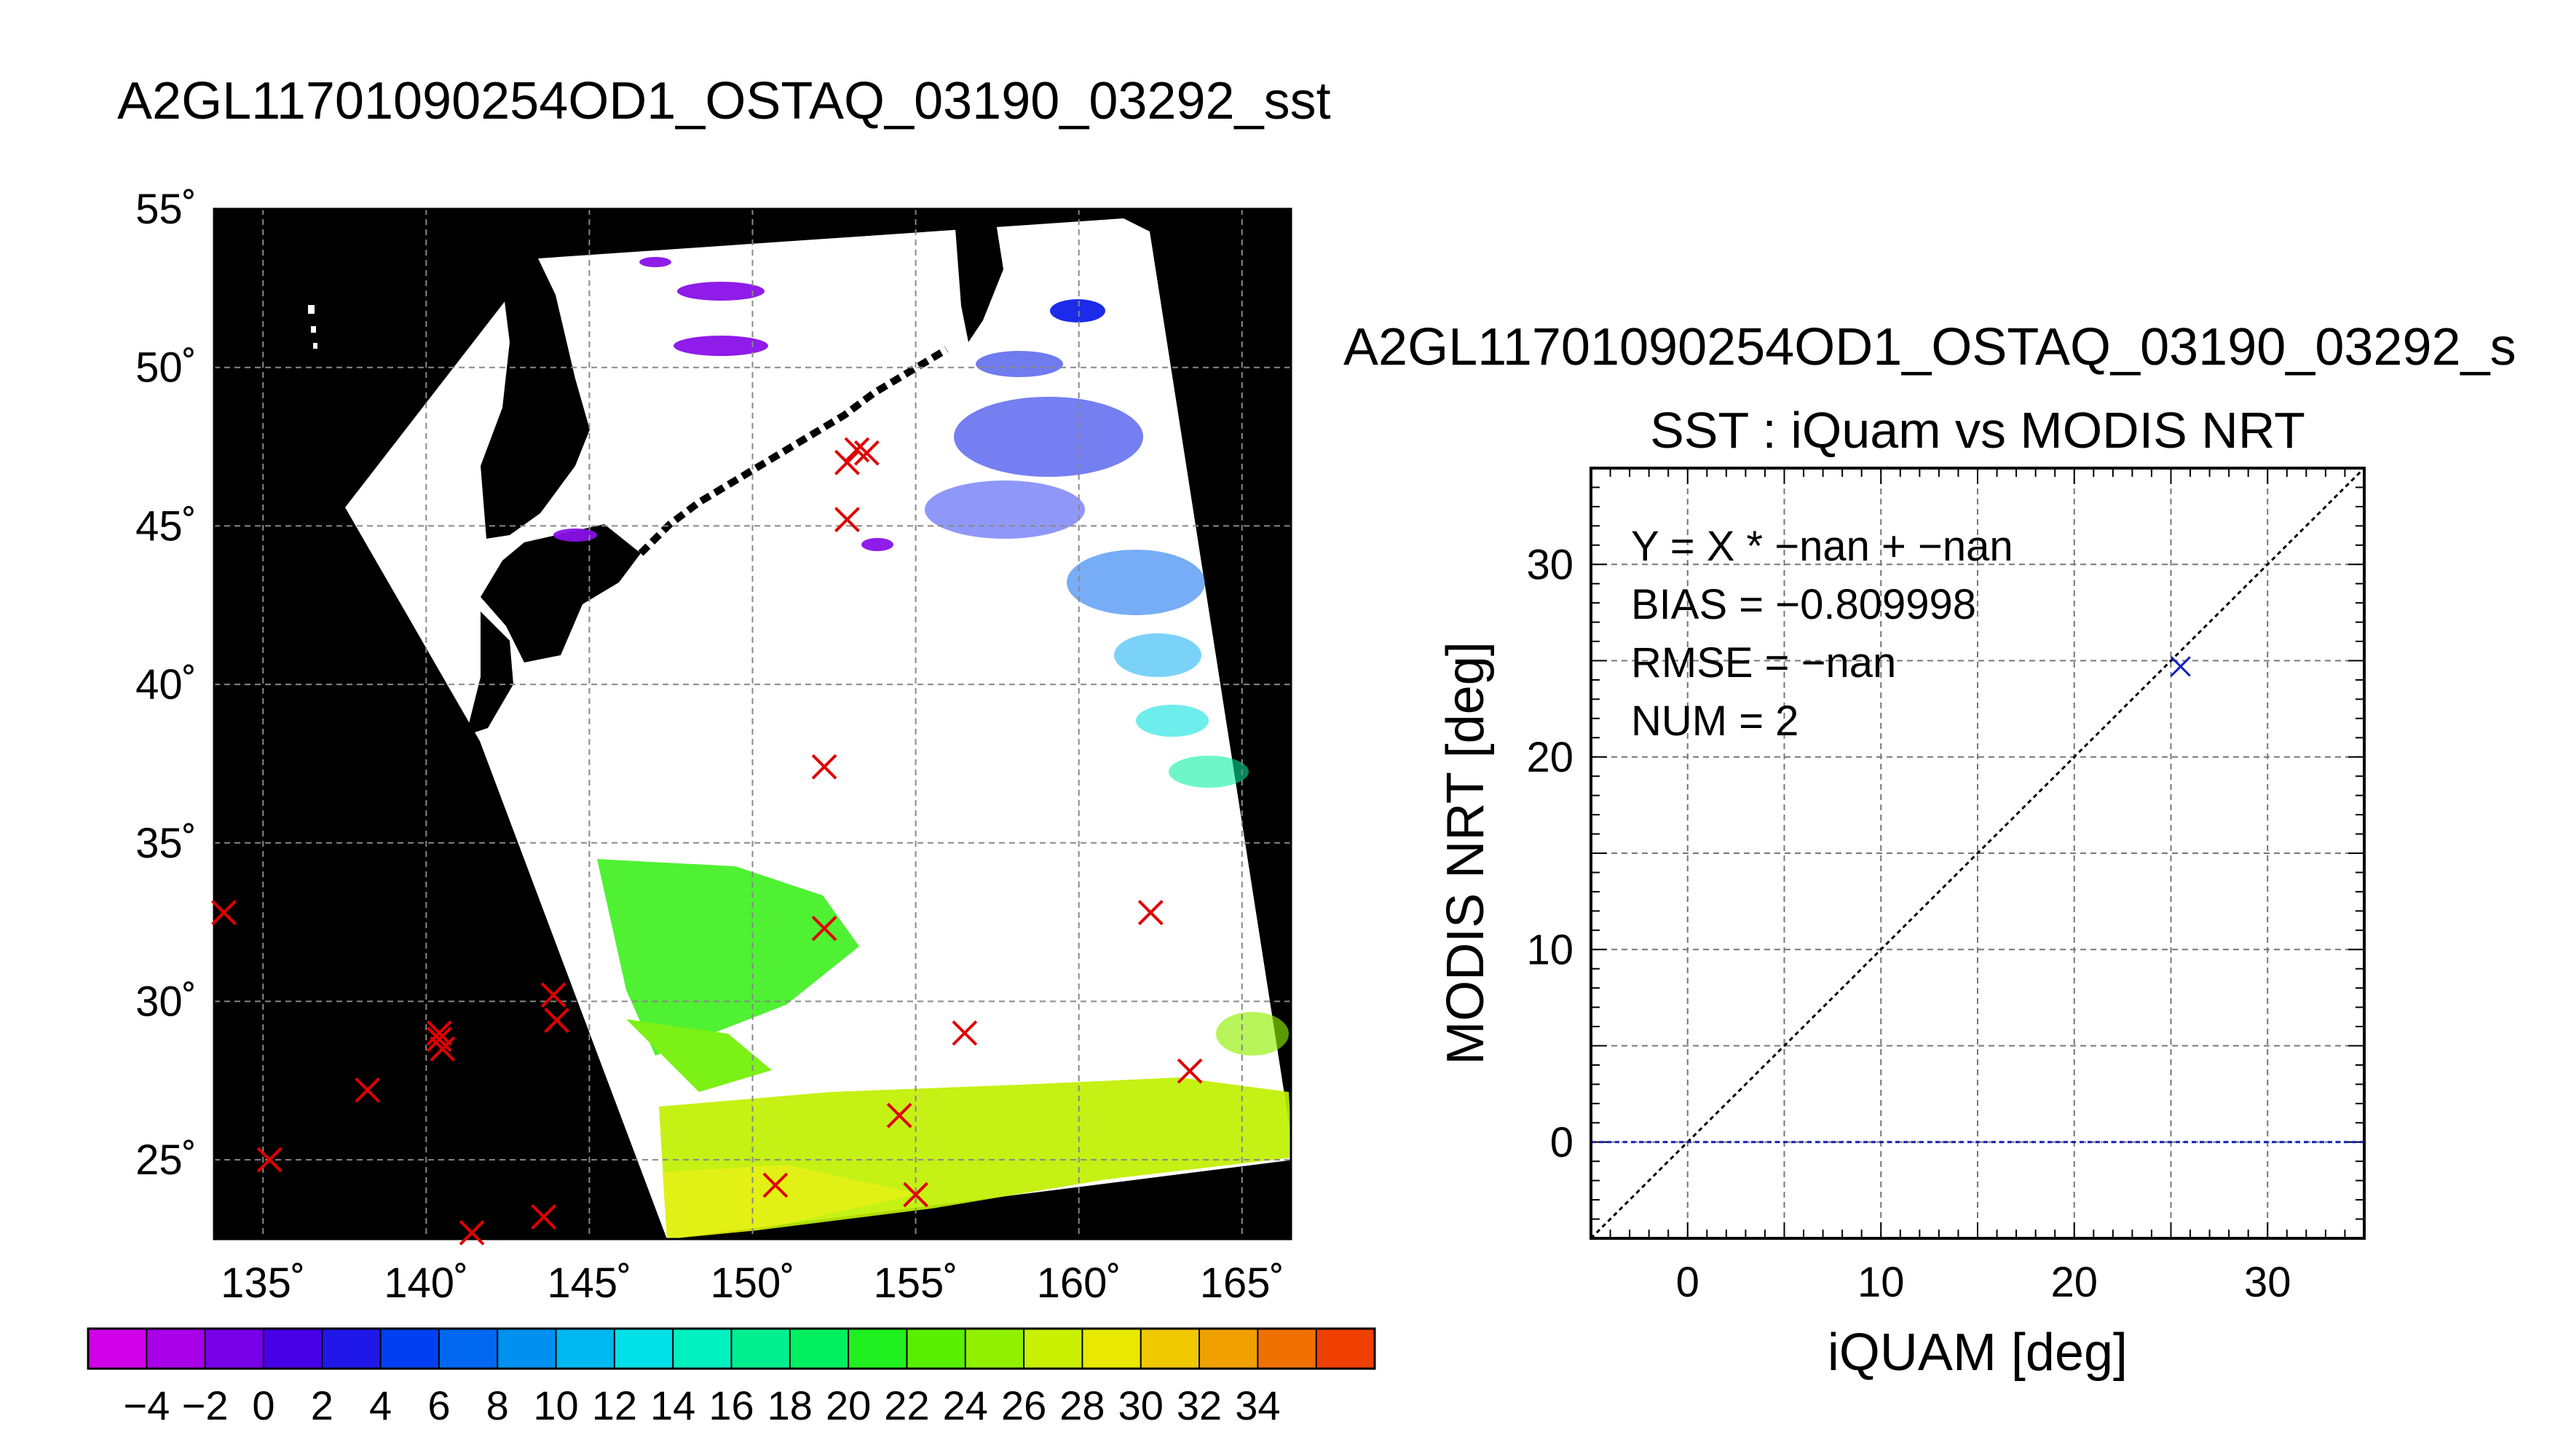  I want to click on scatter-y-tick-label: 30, so click(1549, 564).